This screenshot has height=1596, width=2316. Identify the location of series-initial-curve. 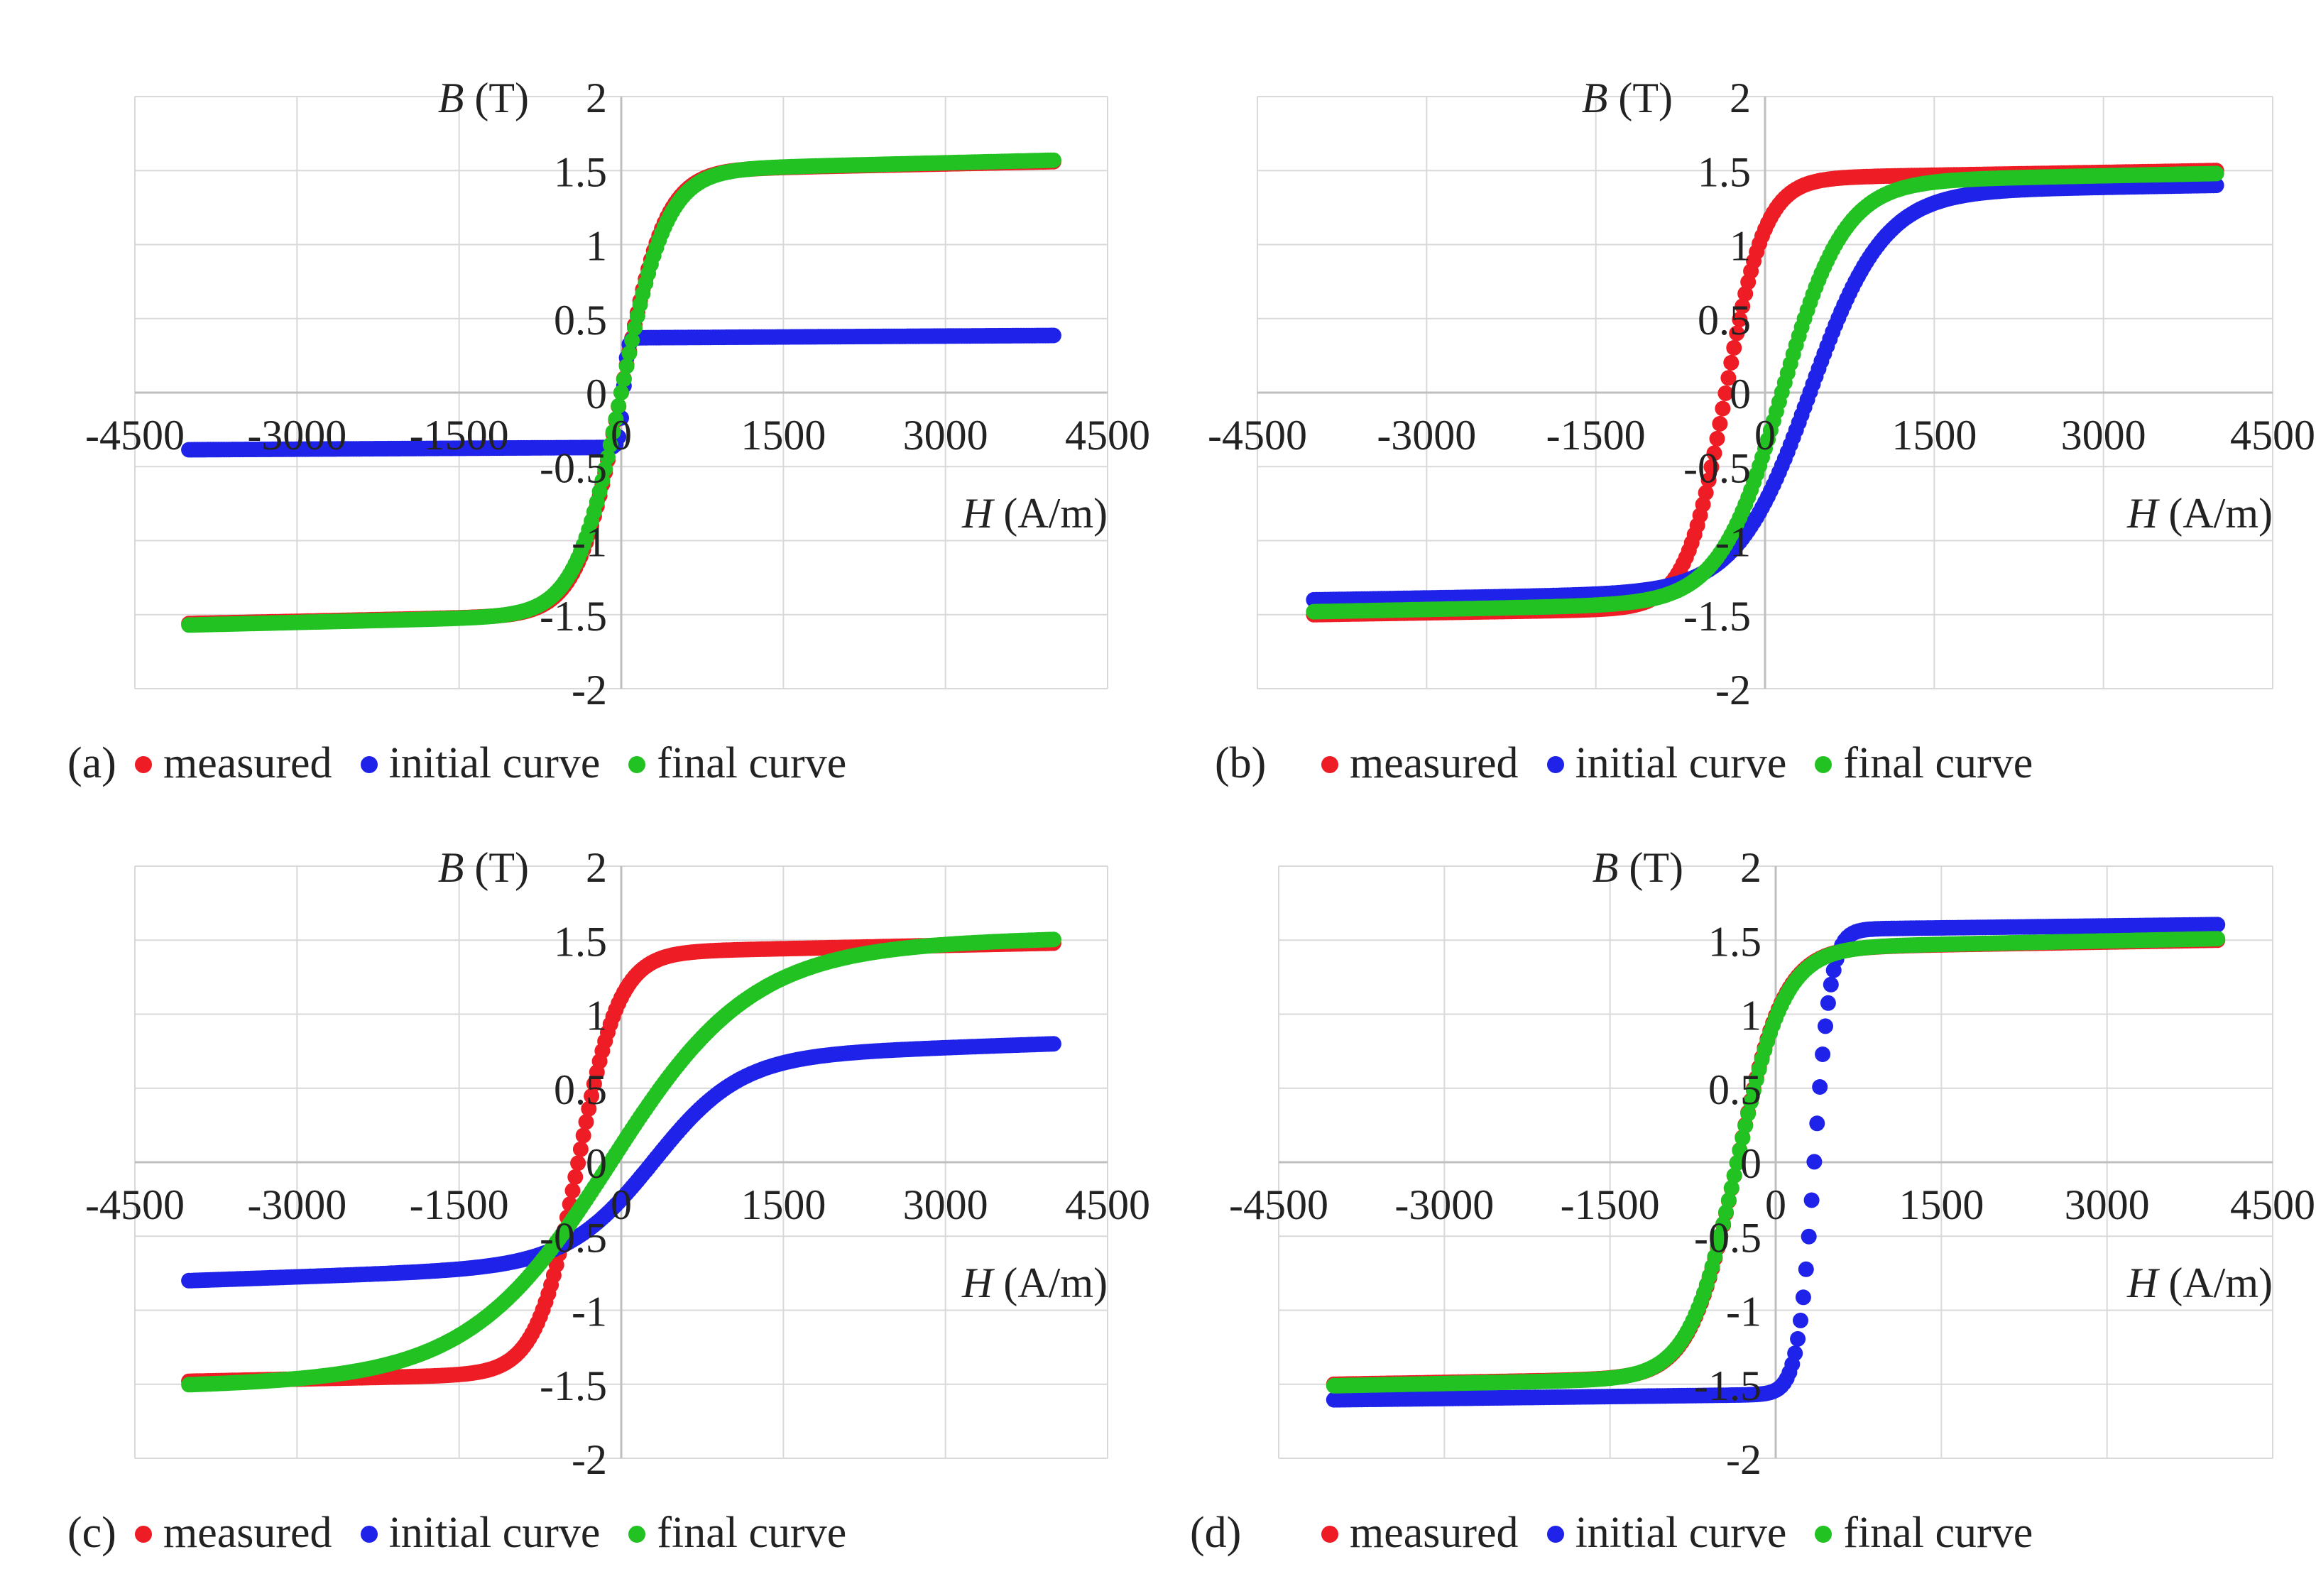
(1776, 1162).